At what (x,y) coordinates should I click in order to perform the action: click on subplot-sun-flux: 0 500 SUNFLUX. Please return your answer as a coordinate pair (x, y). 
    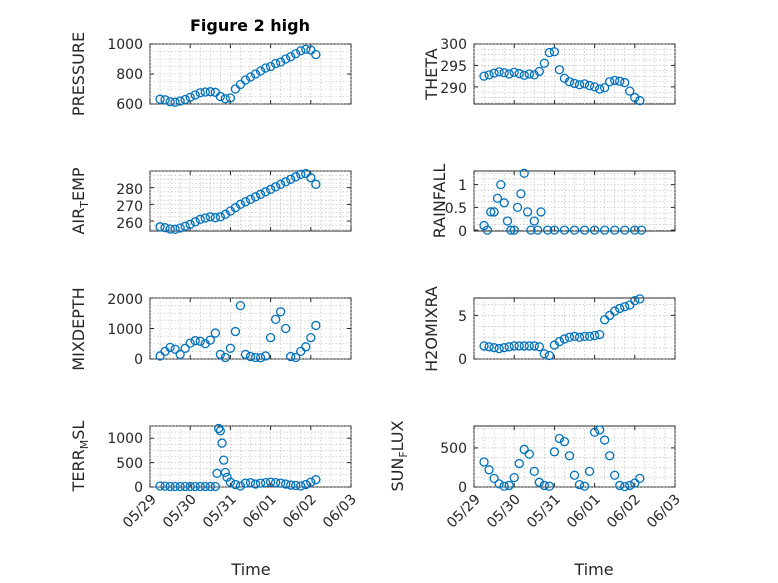
    Looking at the image, I should click on (532, 458).